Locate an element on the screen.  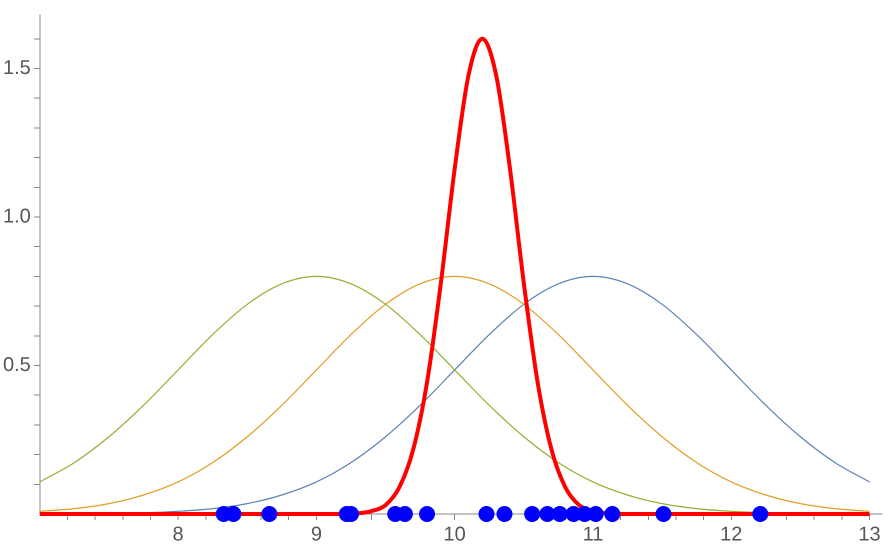
x-tick-label: 10 is located at coordinates (455, 535).